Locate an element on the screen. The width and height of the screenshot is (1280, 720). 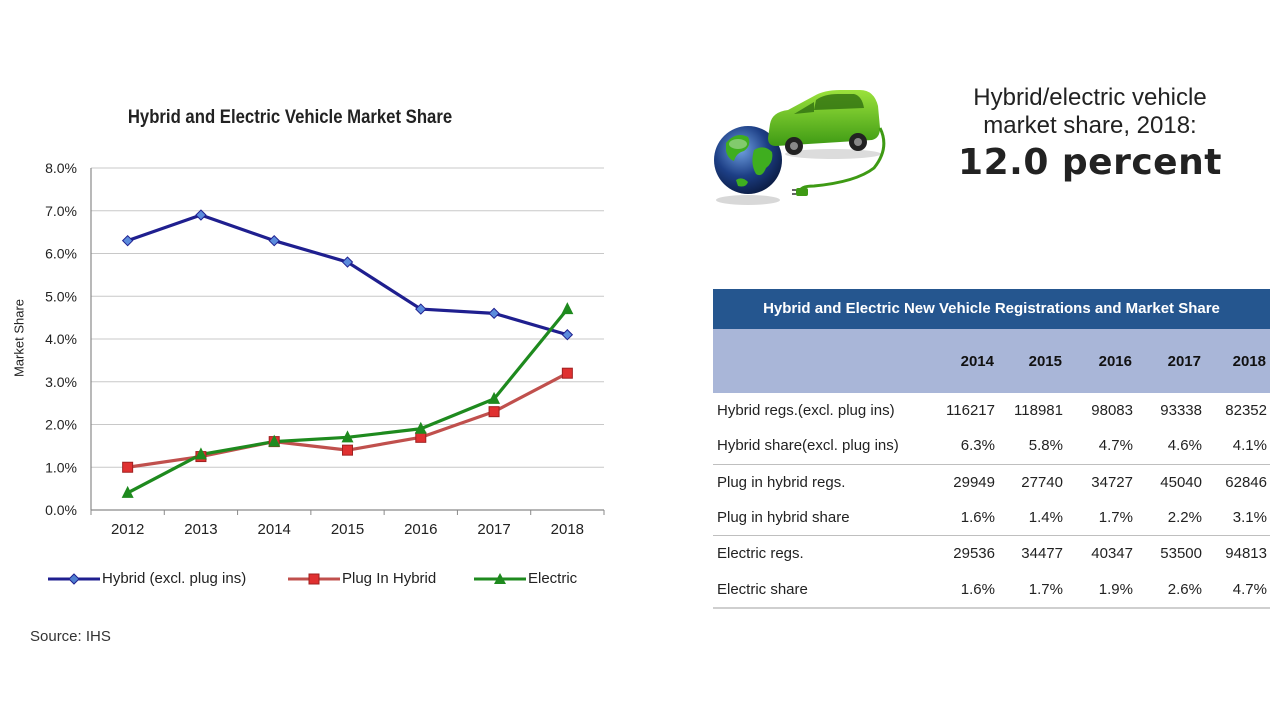
header-cell: 2015 is located at coordinates (1045, 361).